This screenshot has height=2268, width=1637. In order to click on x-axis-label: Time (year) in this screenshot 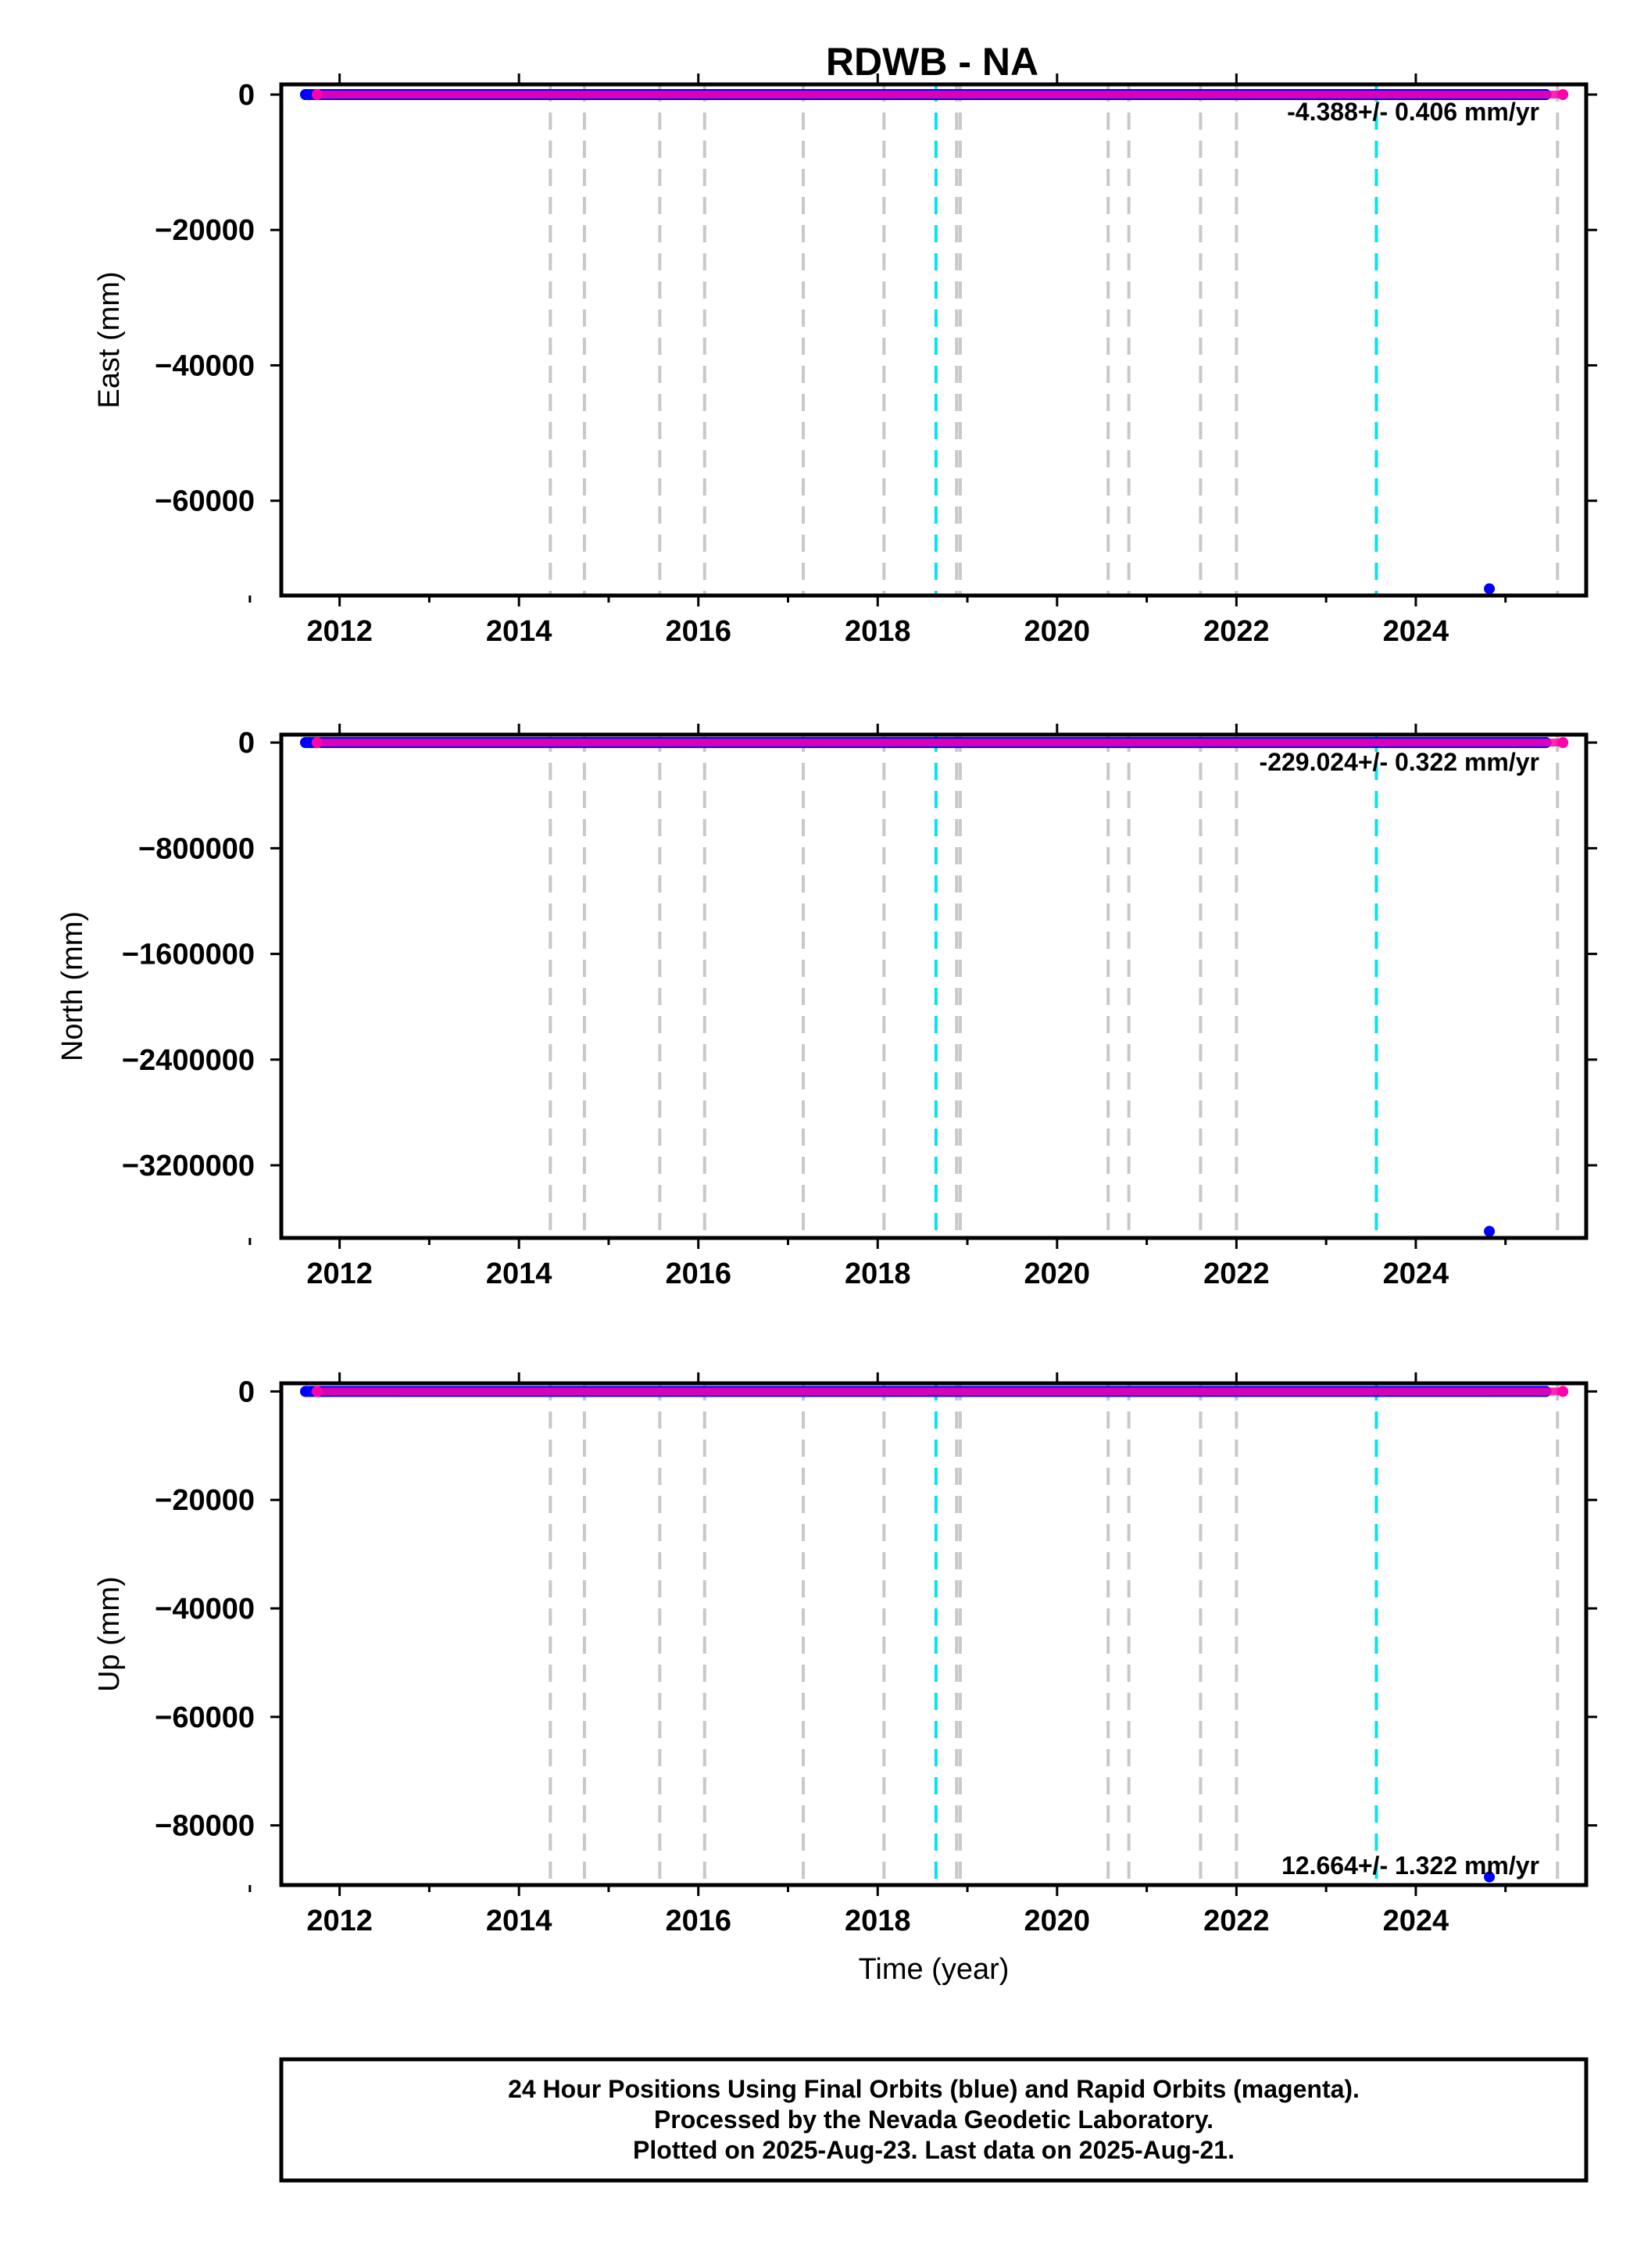, I will do `click(934, 1970)`.